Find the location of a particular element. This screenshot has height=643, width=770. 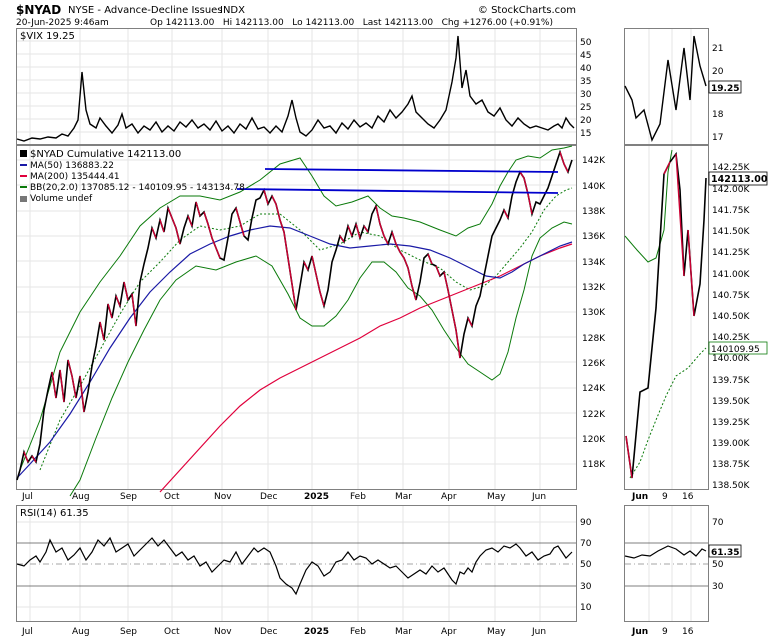

main-tick-124k: 124K is located at coordinates (594, 389).